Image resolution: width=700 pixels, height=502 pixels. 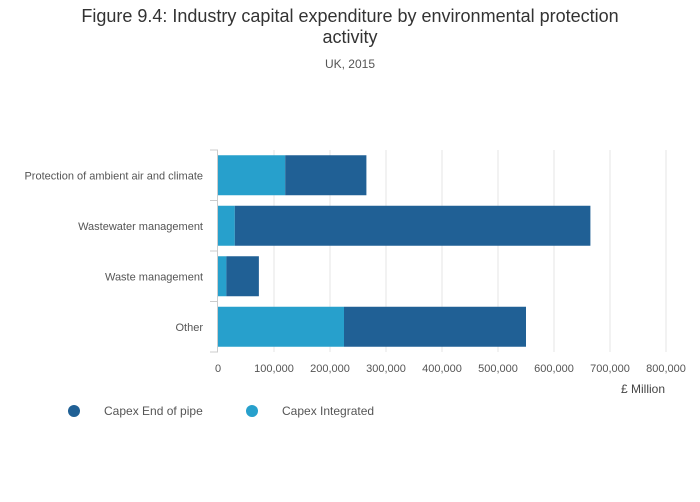 I want to click on x-tick-label: 500,000, so click(x=498, y=369).